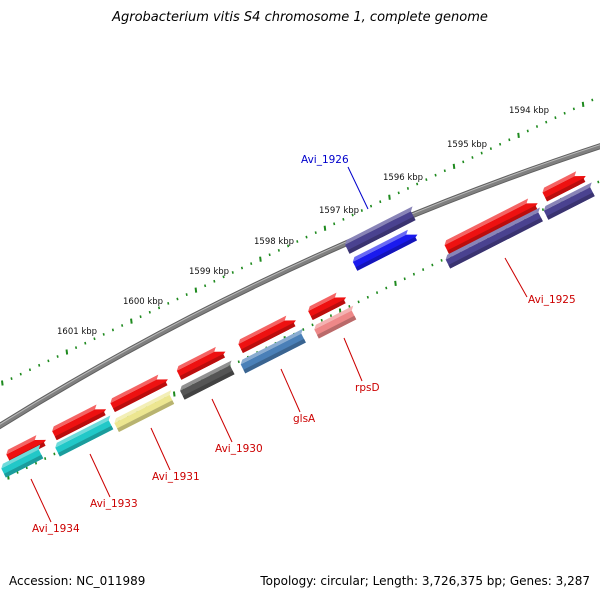  Describe the element at coordinates (304, 419) in the screenshot. I see `gene-label: glsA` at that location.